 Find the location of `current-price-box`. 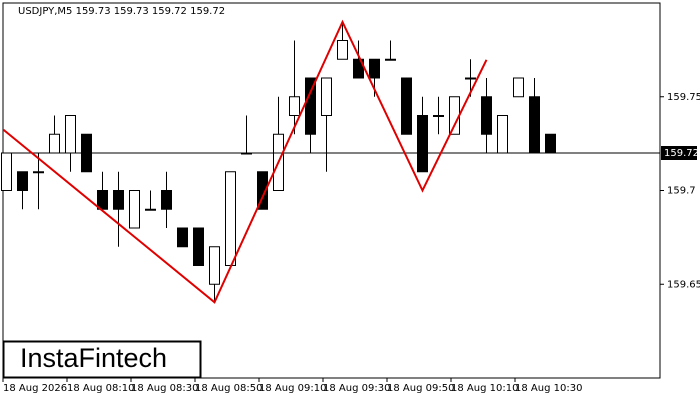

current-price-box is located at coordinates (679, 153).